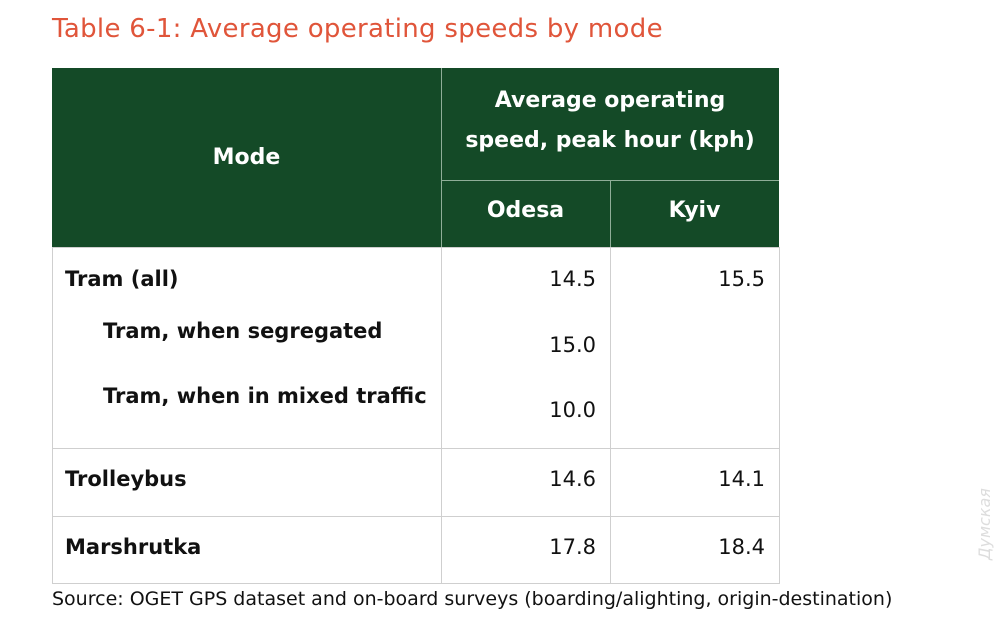 This screenshot has height=641, width=1000. I want to click on header-speed-line1: Average operating, so click(610, 100).